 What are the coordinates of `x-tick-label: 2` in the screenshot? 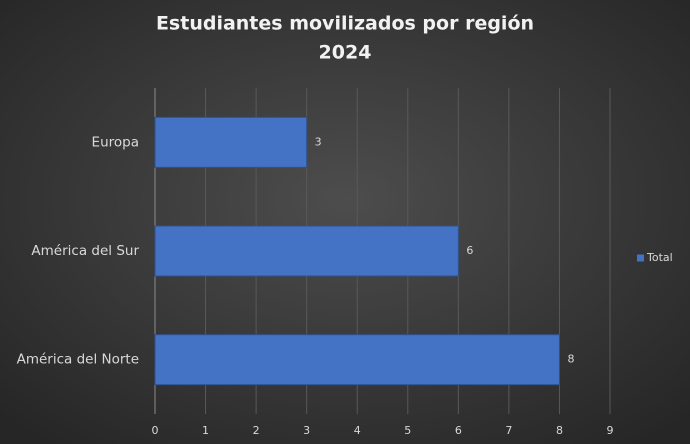 It's located at (256, 430).